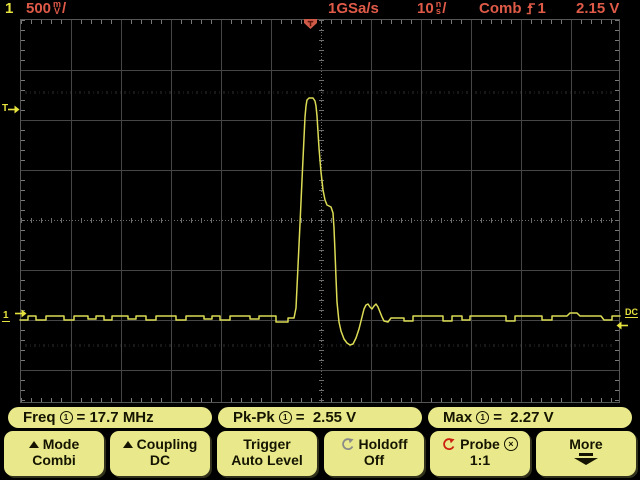  I want to click on softkey-coupling: Coupling DC, so click(160, 453).